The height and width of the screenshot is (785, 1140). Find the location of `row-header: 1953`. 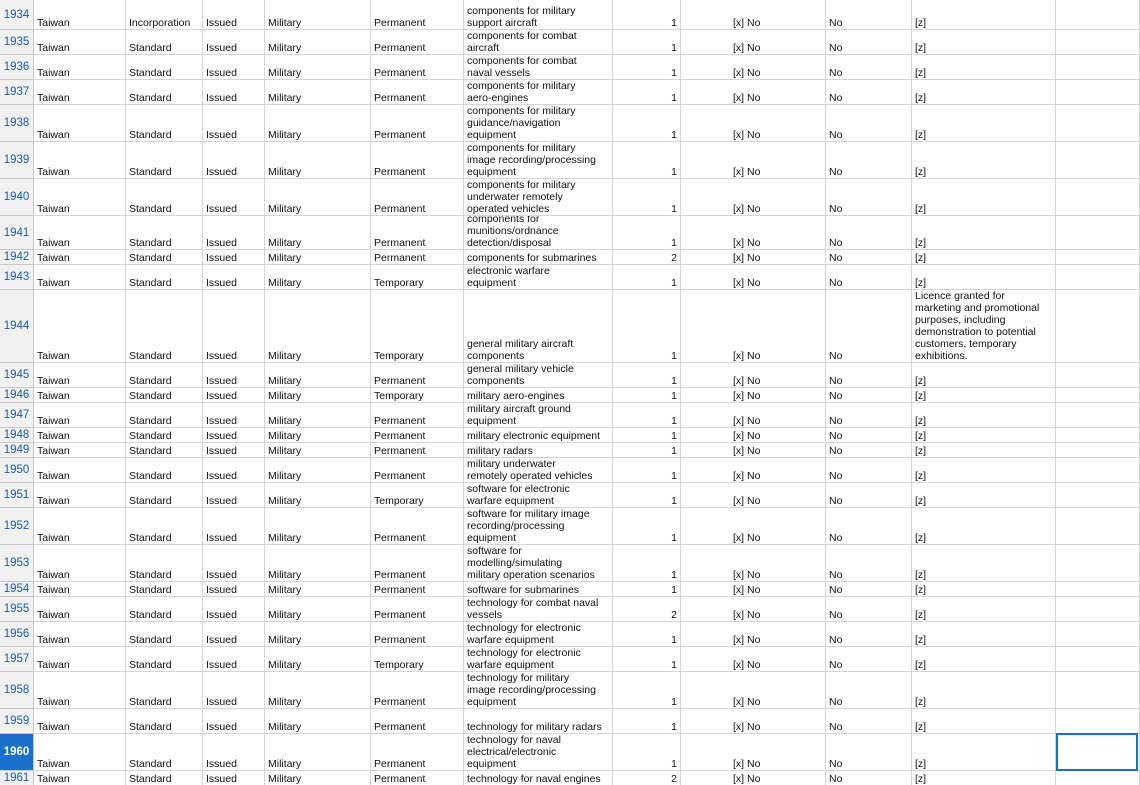

row-header: 1953 is located at coordinates (17, 563).